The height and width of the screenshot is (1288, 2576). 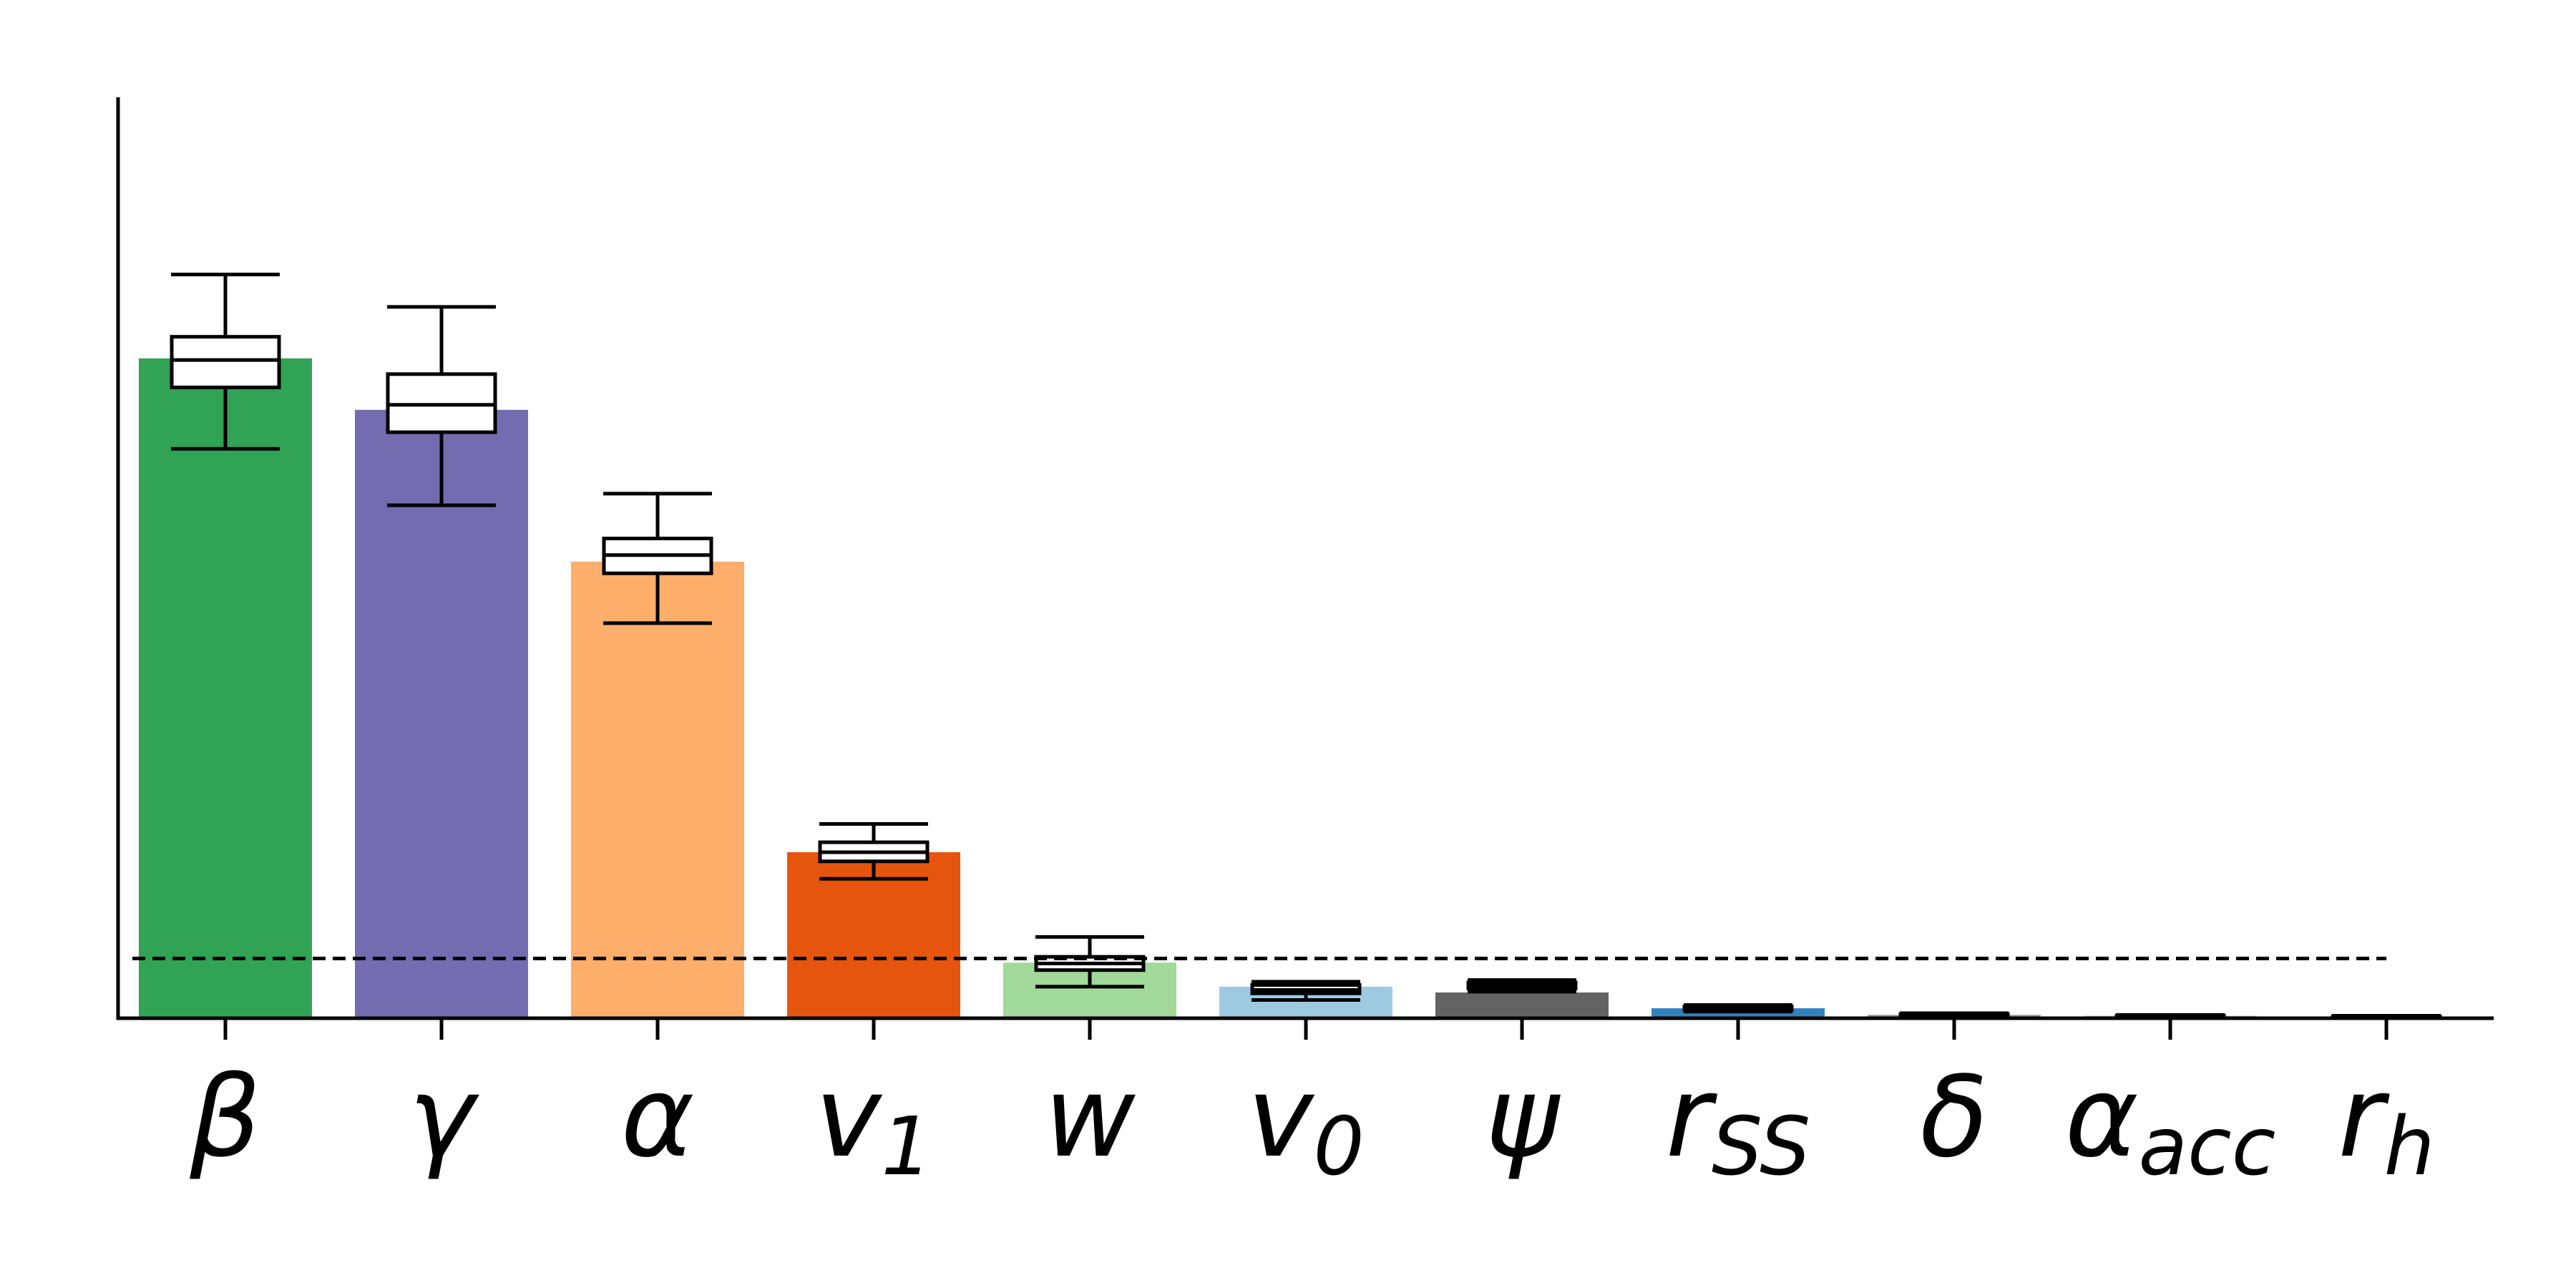 I want to click on x-tick-label-8: δ, so click(x=1954, y=1117).